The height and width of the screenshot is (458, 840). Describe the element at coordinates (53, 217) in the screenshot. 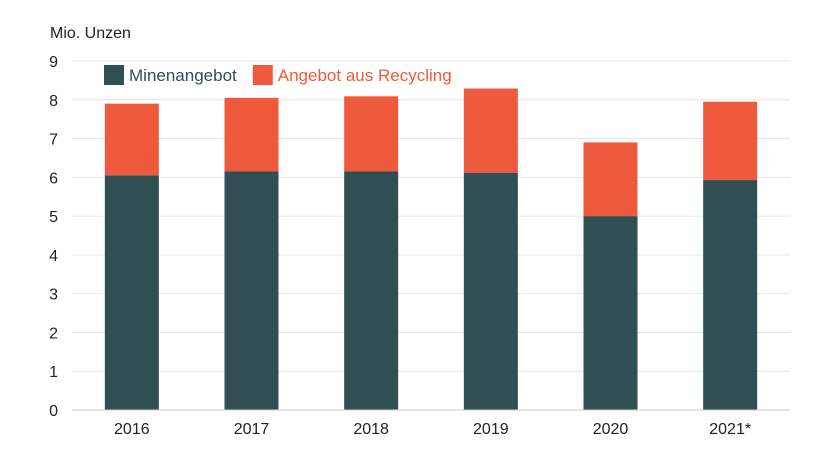

I see `y-tick-label: 5` at that location.